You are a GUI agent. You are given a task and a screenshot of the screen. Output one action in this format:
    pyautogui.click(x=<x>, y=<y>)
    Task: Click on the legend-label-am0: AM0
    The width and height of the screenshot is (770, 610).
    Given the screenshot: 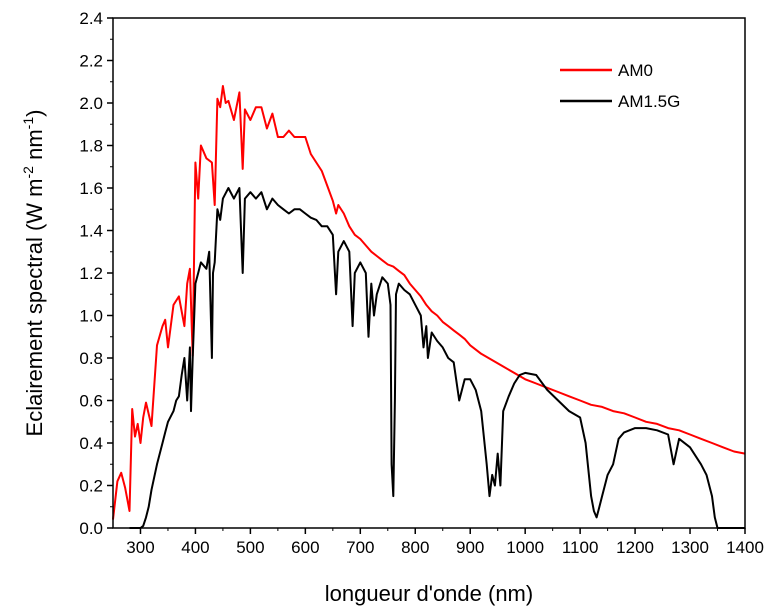 What is the action you would take?
    pyautogui.click(x=635, y=70)
    